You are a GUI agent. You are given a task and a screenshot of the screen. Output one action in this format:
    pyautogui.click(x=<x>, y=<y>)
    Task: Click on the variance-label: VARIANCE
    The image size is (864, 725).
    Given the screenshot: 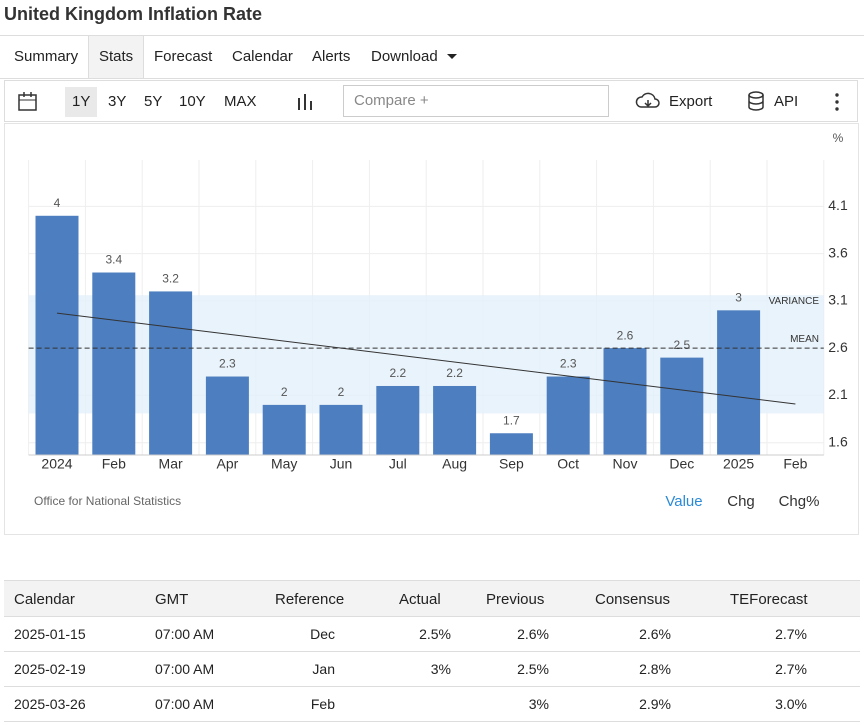 What is the action you would take?
    pyautogui.click(x=794, y=301)
    